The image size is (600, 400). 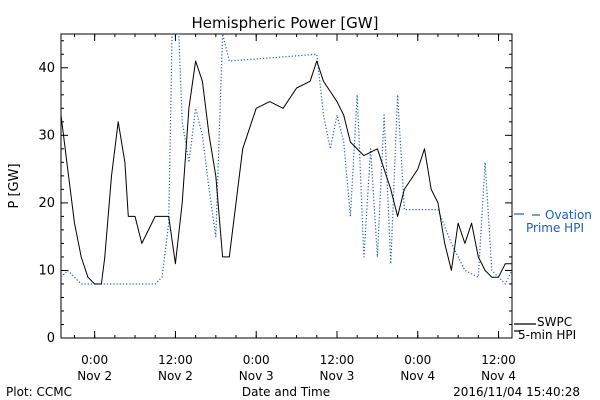 What do you see at coordinates (555, 228) in the screenshot?
I see `legend-ovation-line2: Prime HPI` at bounding box center [555, 228].